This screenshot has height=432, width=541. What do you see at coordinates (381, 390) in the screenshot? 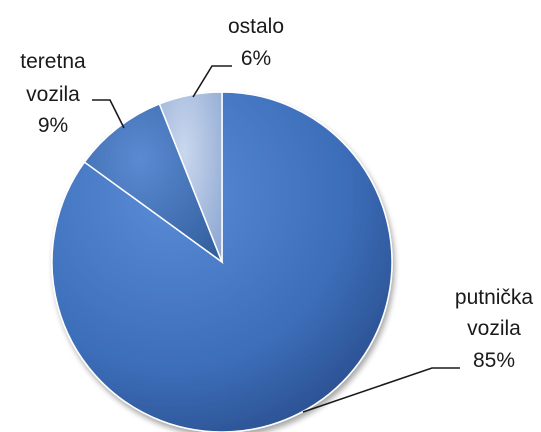
I see `leader-line-putnicka` at bounding box center [381, 390].